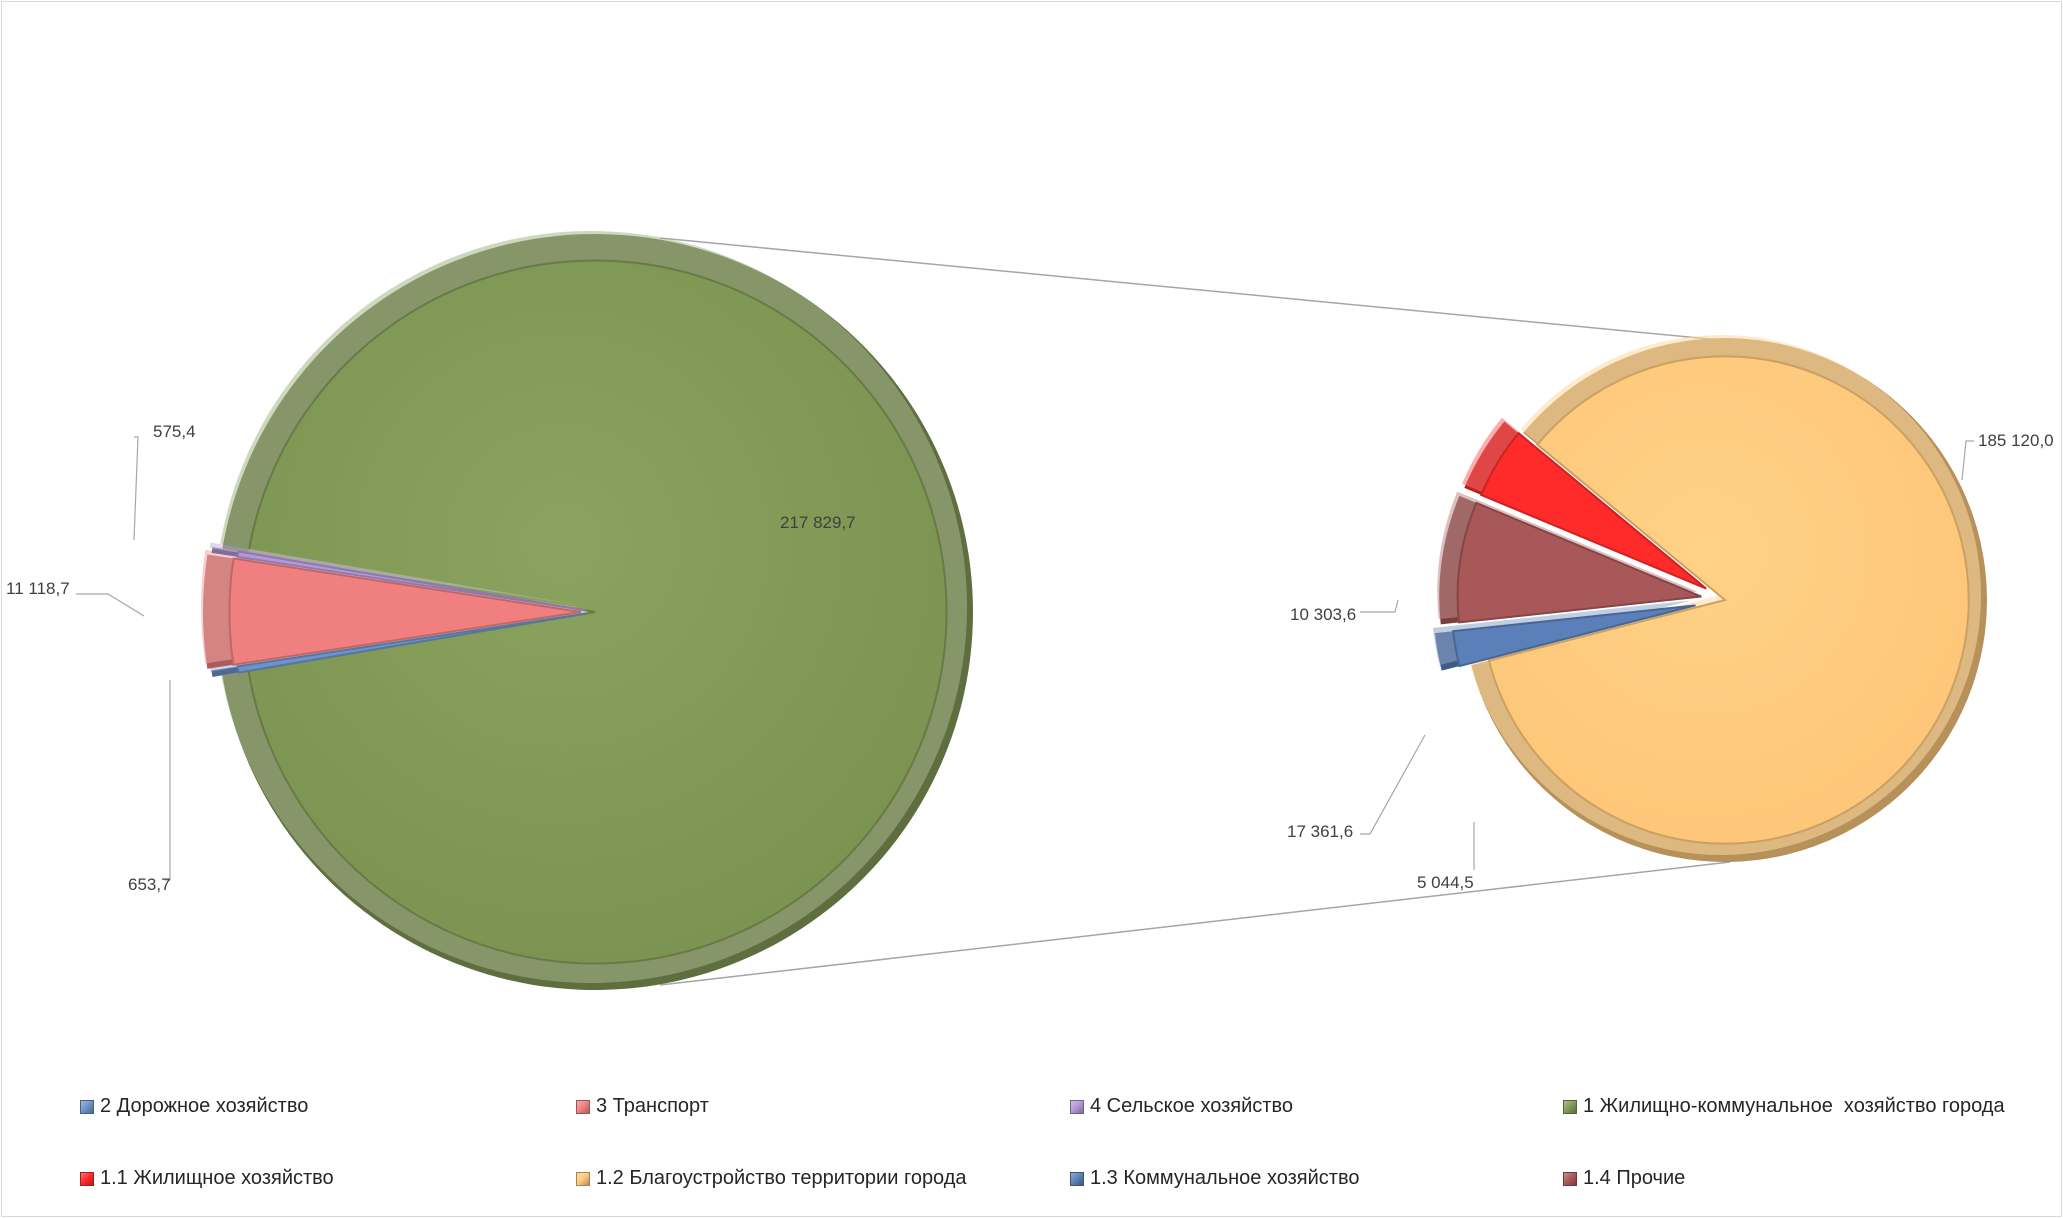 The image size is (2063, 1218). What do you see at coordinates (38, 588) in the screenshot?
I see `data-label-transport: 11 118,7` at bounding box center [38, 588].